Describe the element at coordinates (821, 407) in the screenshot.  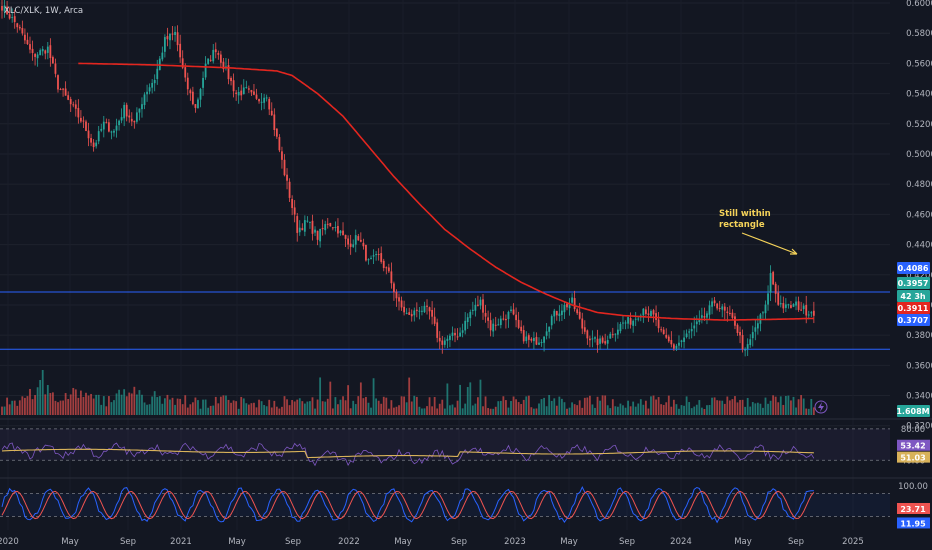
I see `lightning-icon` at that location.